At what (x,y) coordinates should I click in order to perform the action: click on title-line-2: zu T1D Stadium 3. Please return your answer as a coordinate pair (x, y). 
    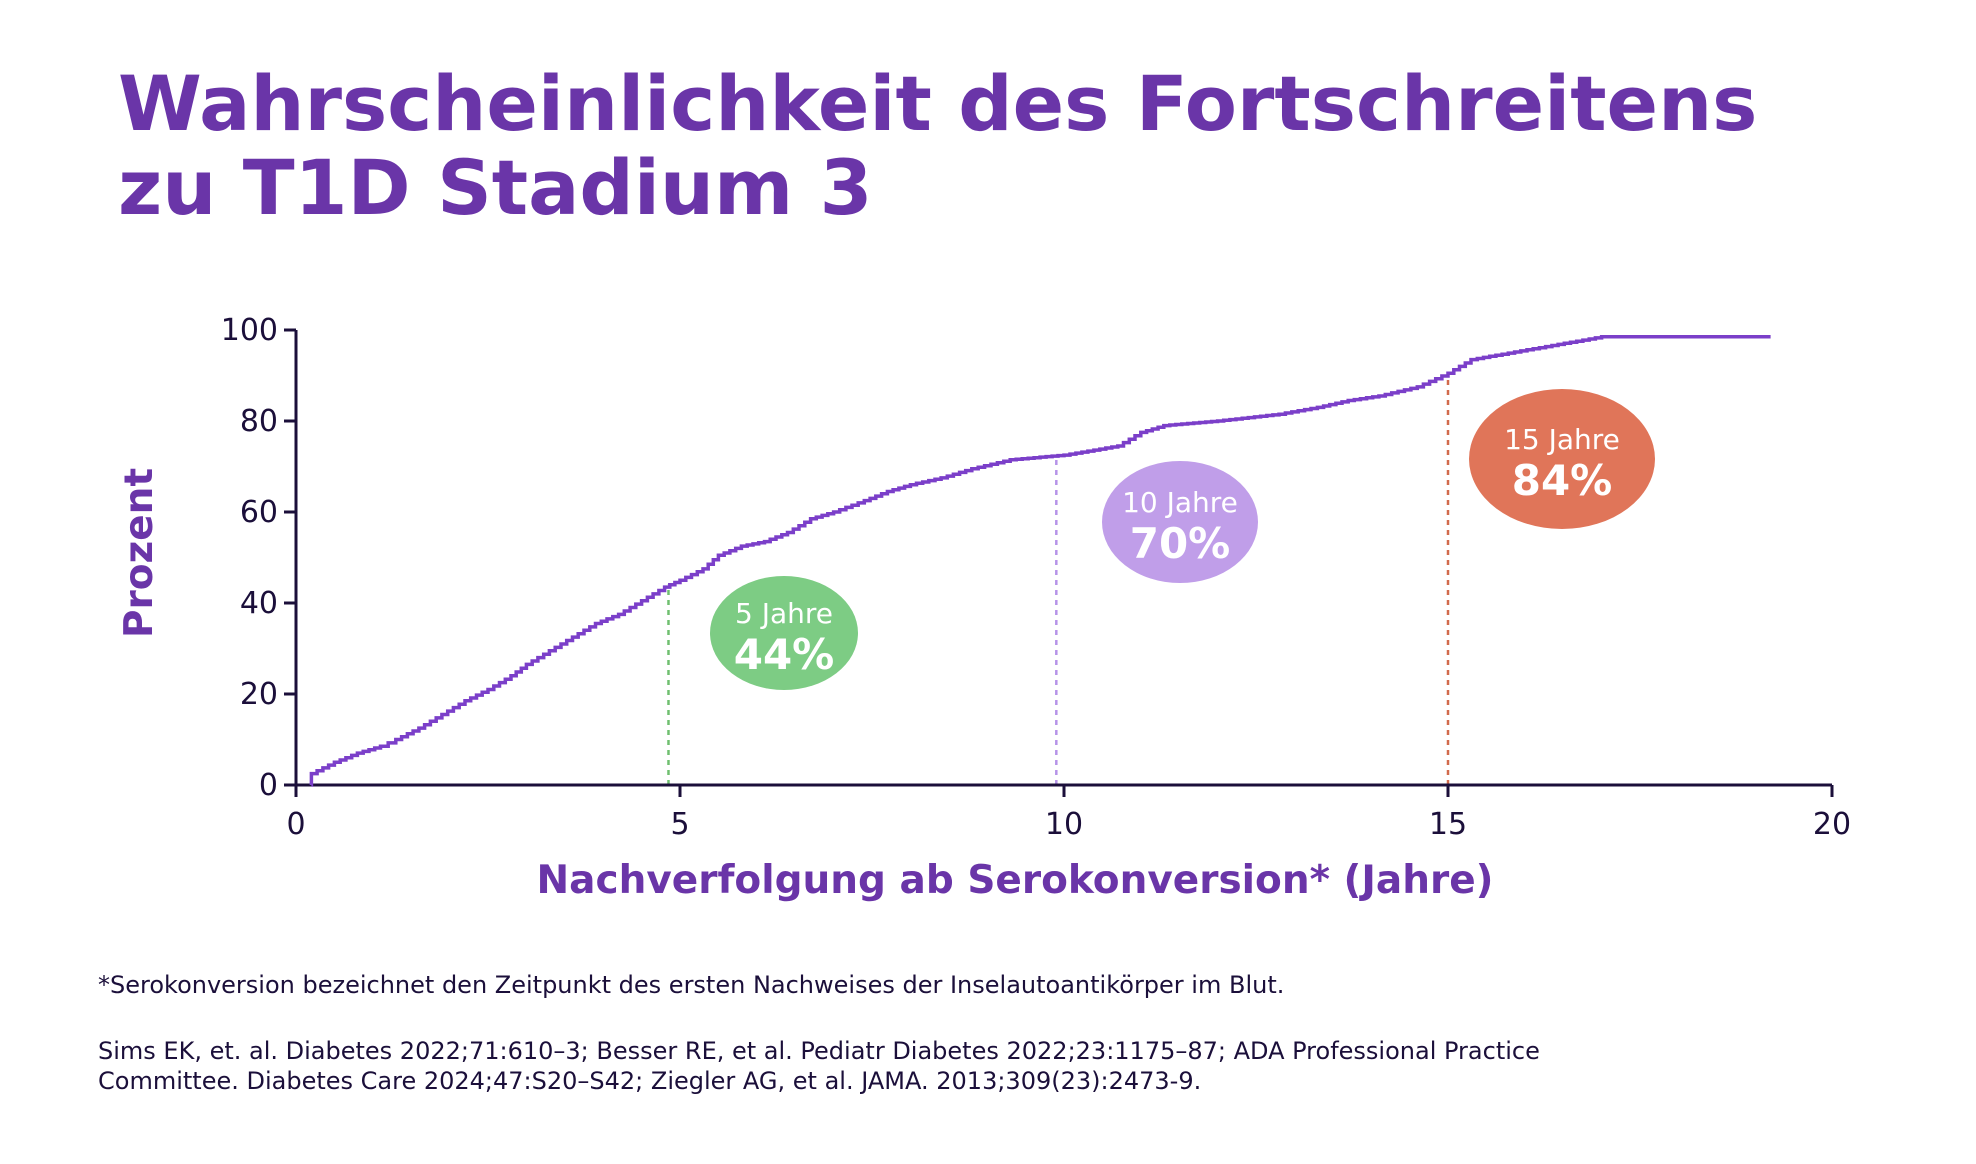
    Looking at the image, I should click on (495, 187).